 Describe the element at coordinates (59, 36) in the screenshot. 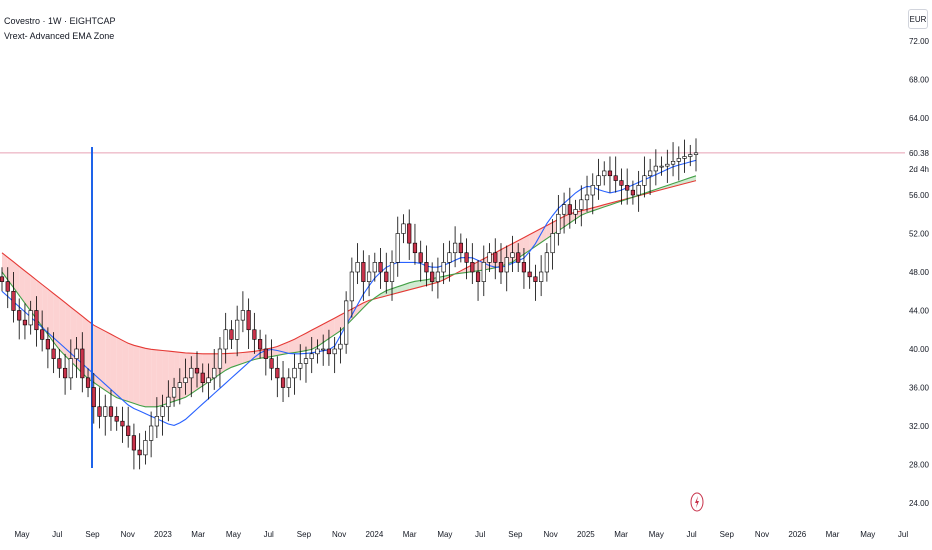

I see `indicator-title: Vrext- Advanced EMA Zone` at that location.